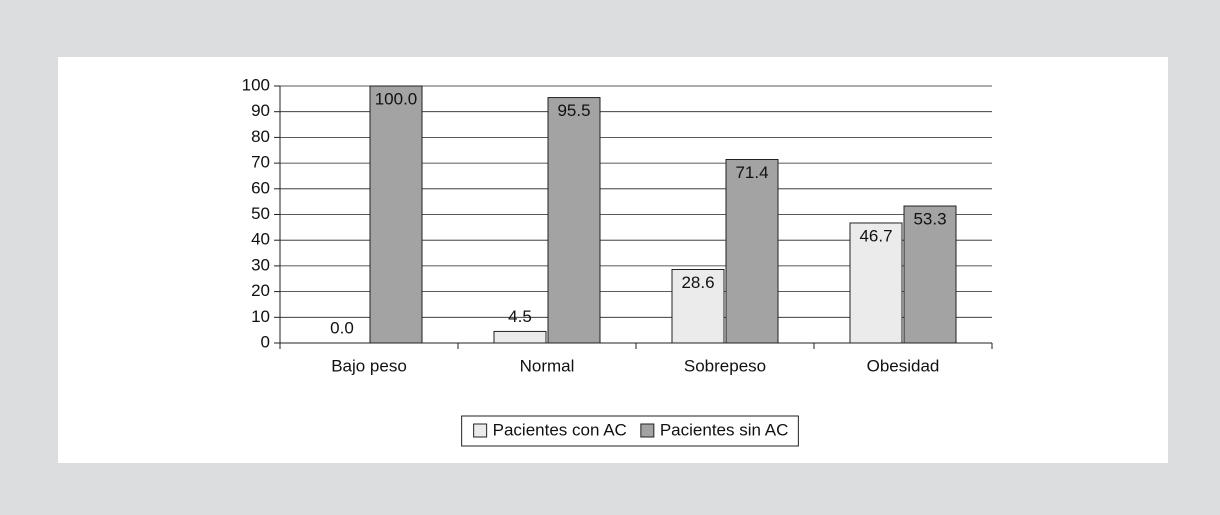 This screenshot has width=1220, height=515. What do you see at coordinates (724, 429) in the screenshot?
I see `legend-label: Pacientes sin AC` at bounding box center [724, 429].